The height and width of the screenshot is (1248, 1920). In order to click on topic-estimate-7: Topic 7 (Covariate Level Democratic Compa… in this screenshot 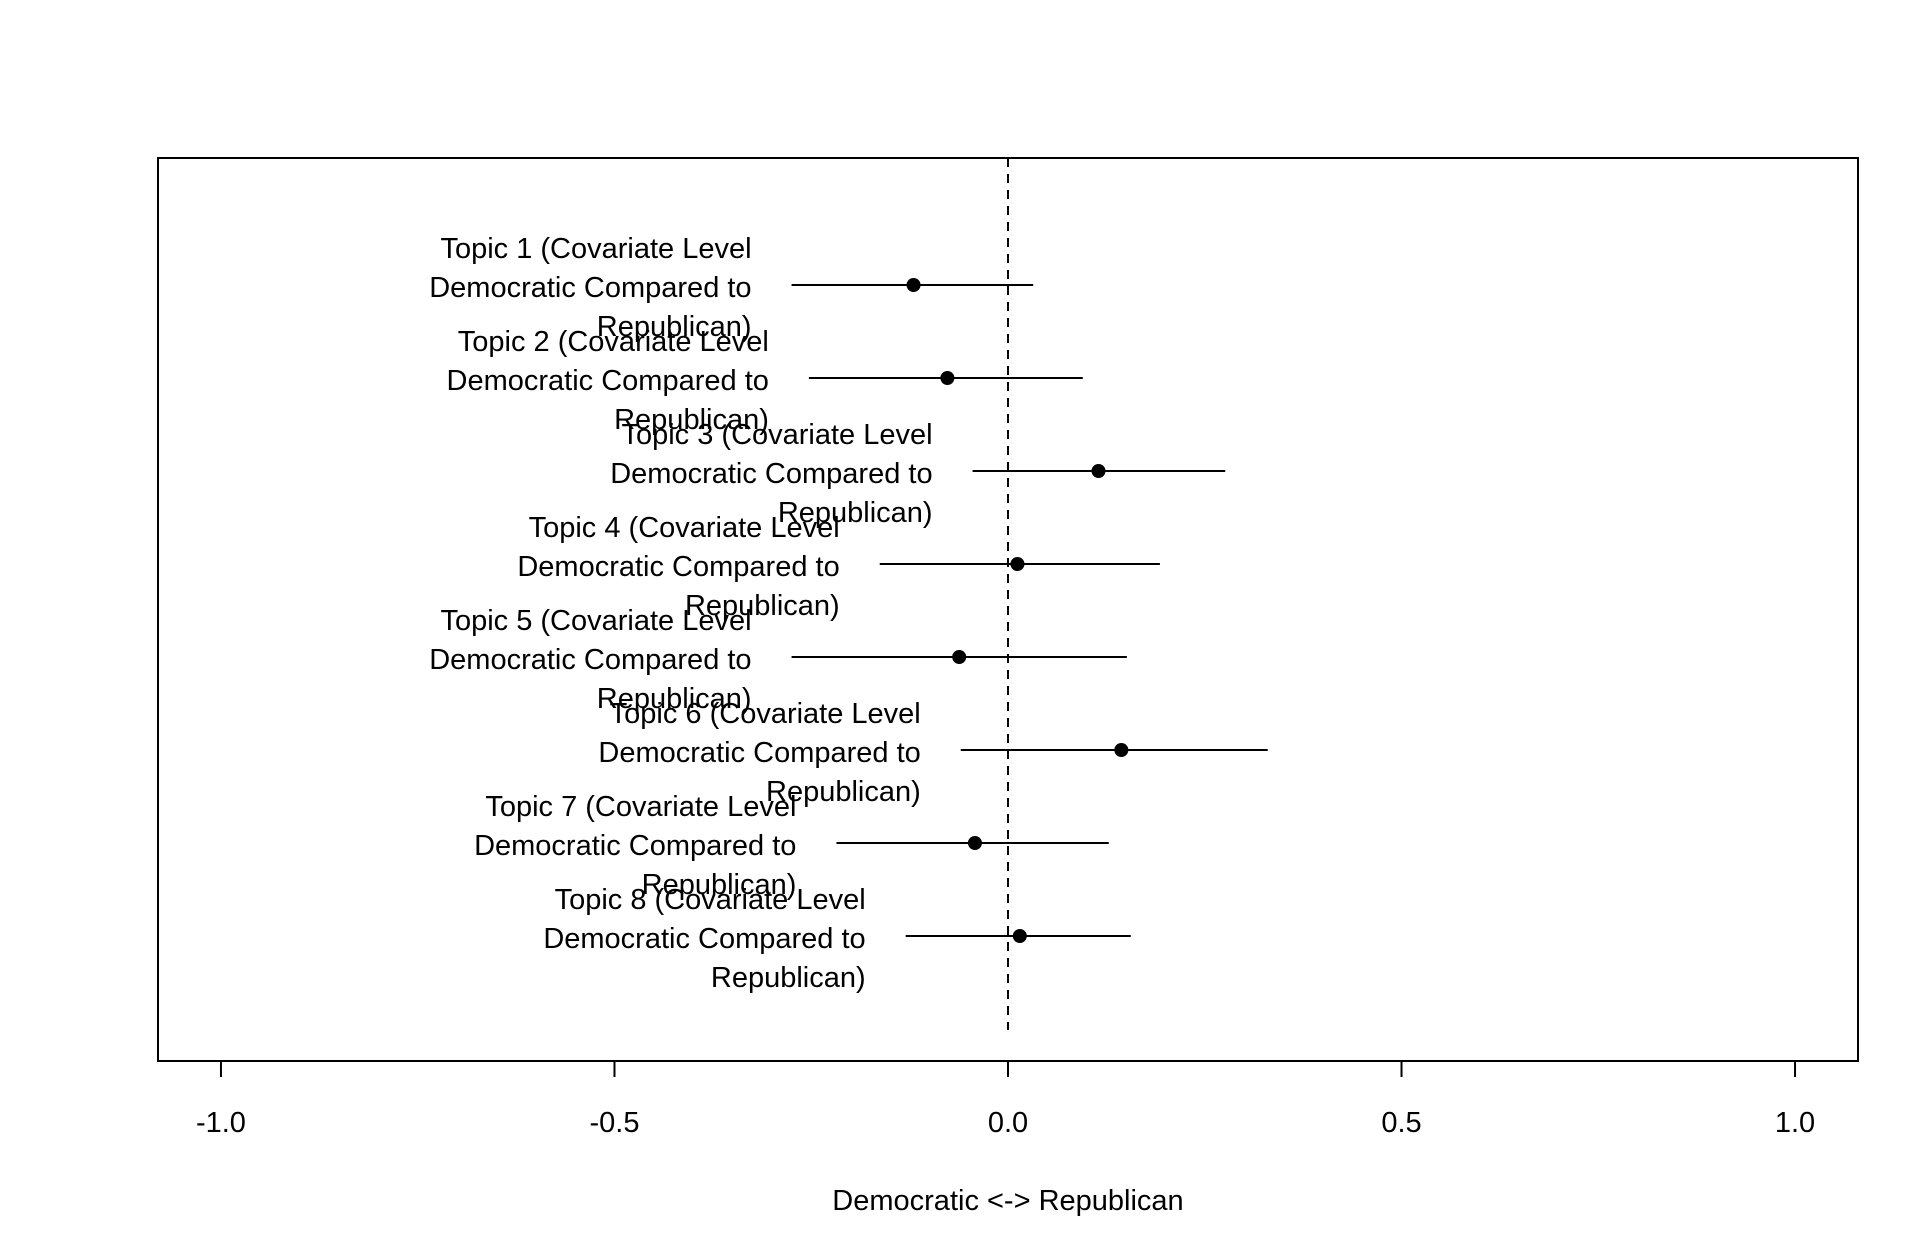, I will do `click(791, 846)`.